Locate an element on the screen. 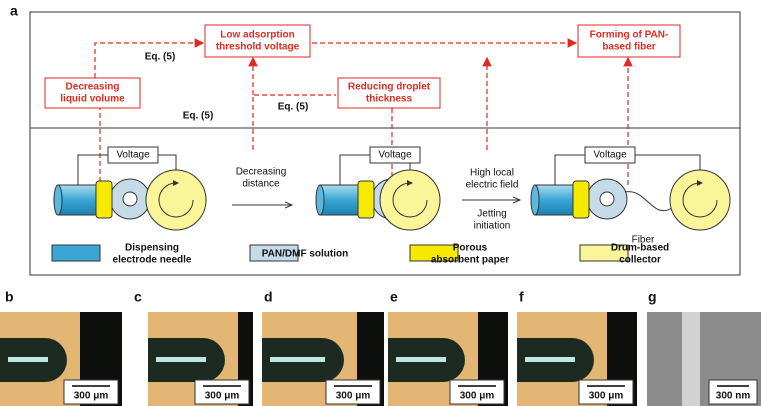  fiber-image is located at coordinates (691, 359).